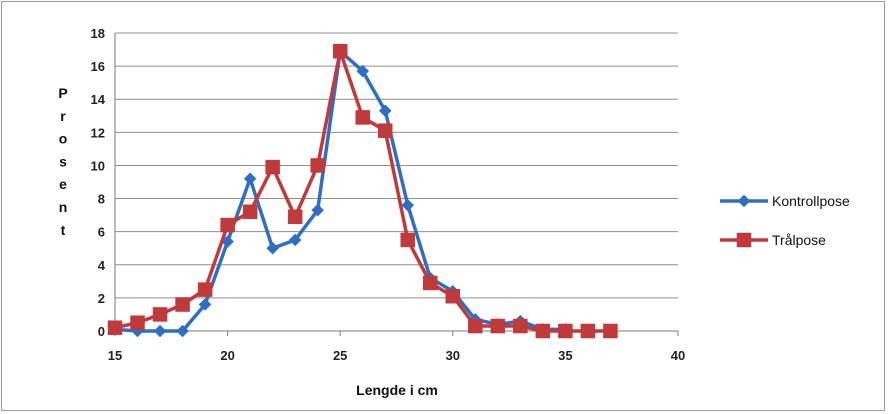 The width and height of the screenshot is (888, 414). I want to click on y-tick-label: 16, so click(98, 66).